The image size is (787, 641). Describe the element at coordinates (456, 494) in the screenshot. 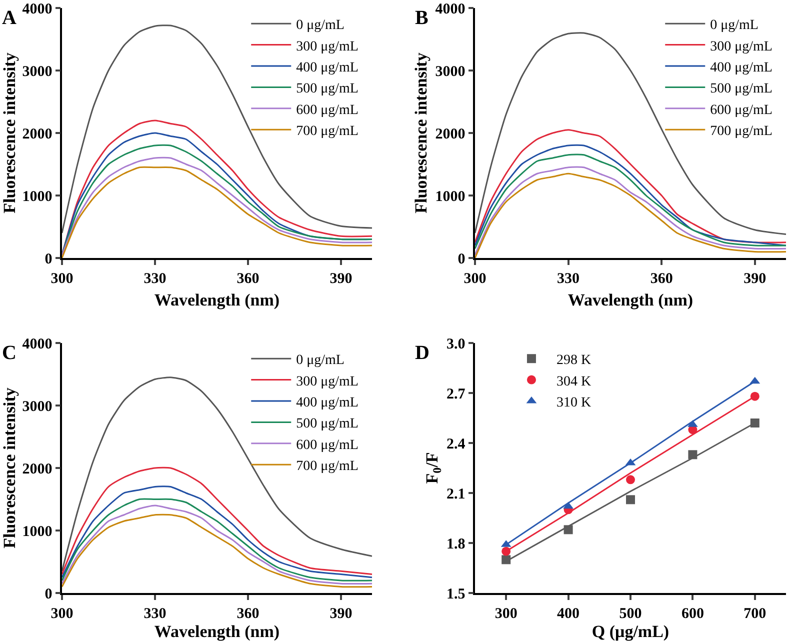

I see `y-tick-label: 2.1` at that location.